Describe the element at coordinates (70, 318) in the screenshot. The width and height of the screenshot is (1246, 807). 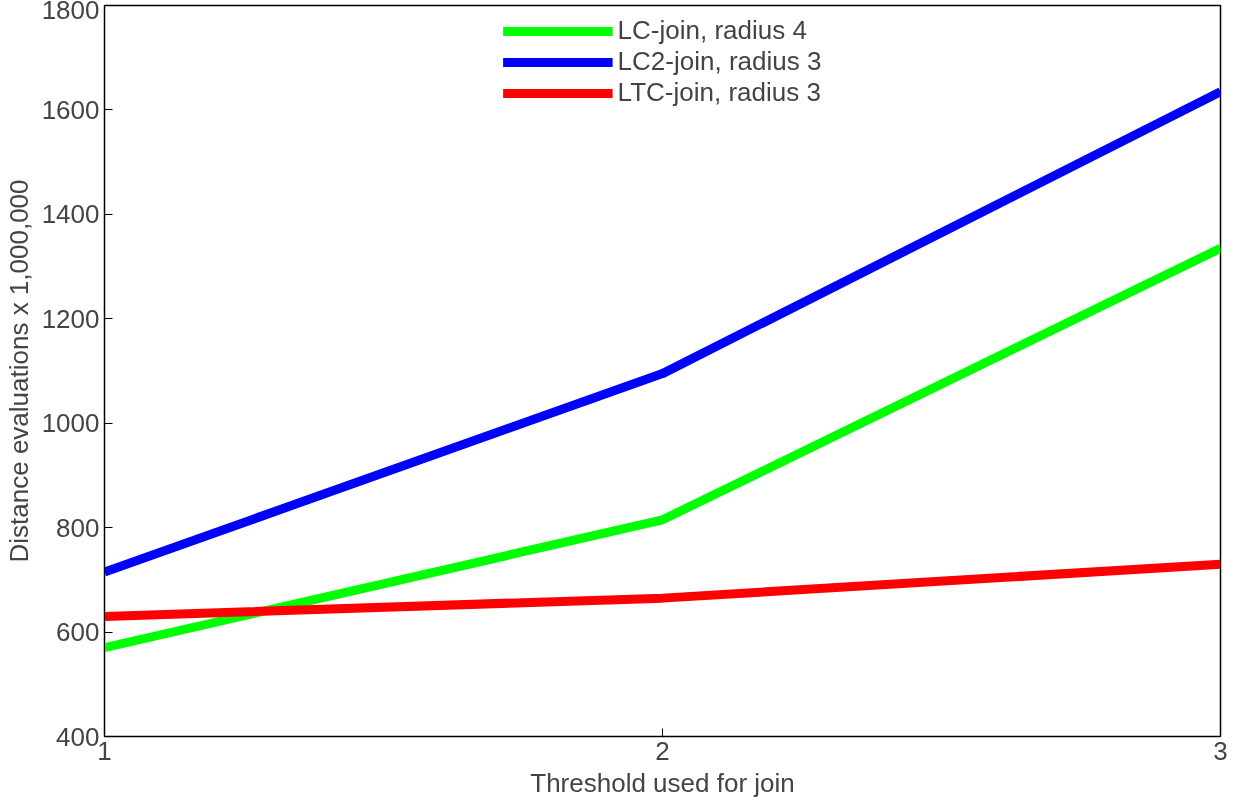
I see `y-tick-label: 1200` at that location.